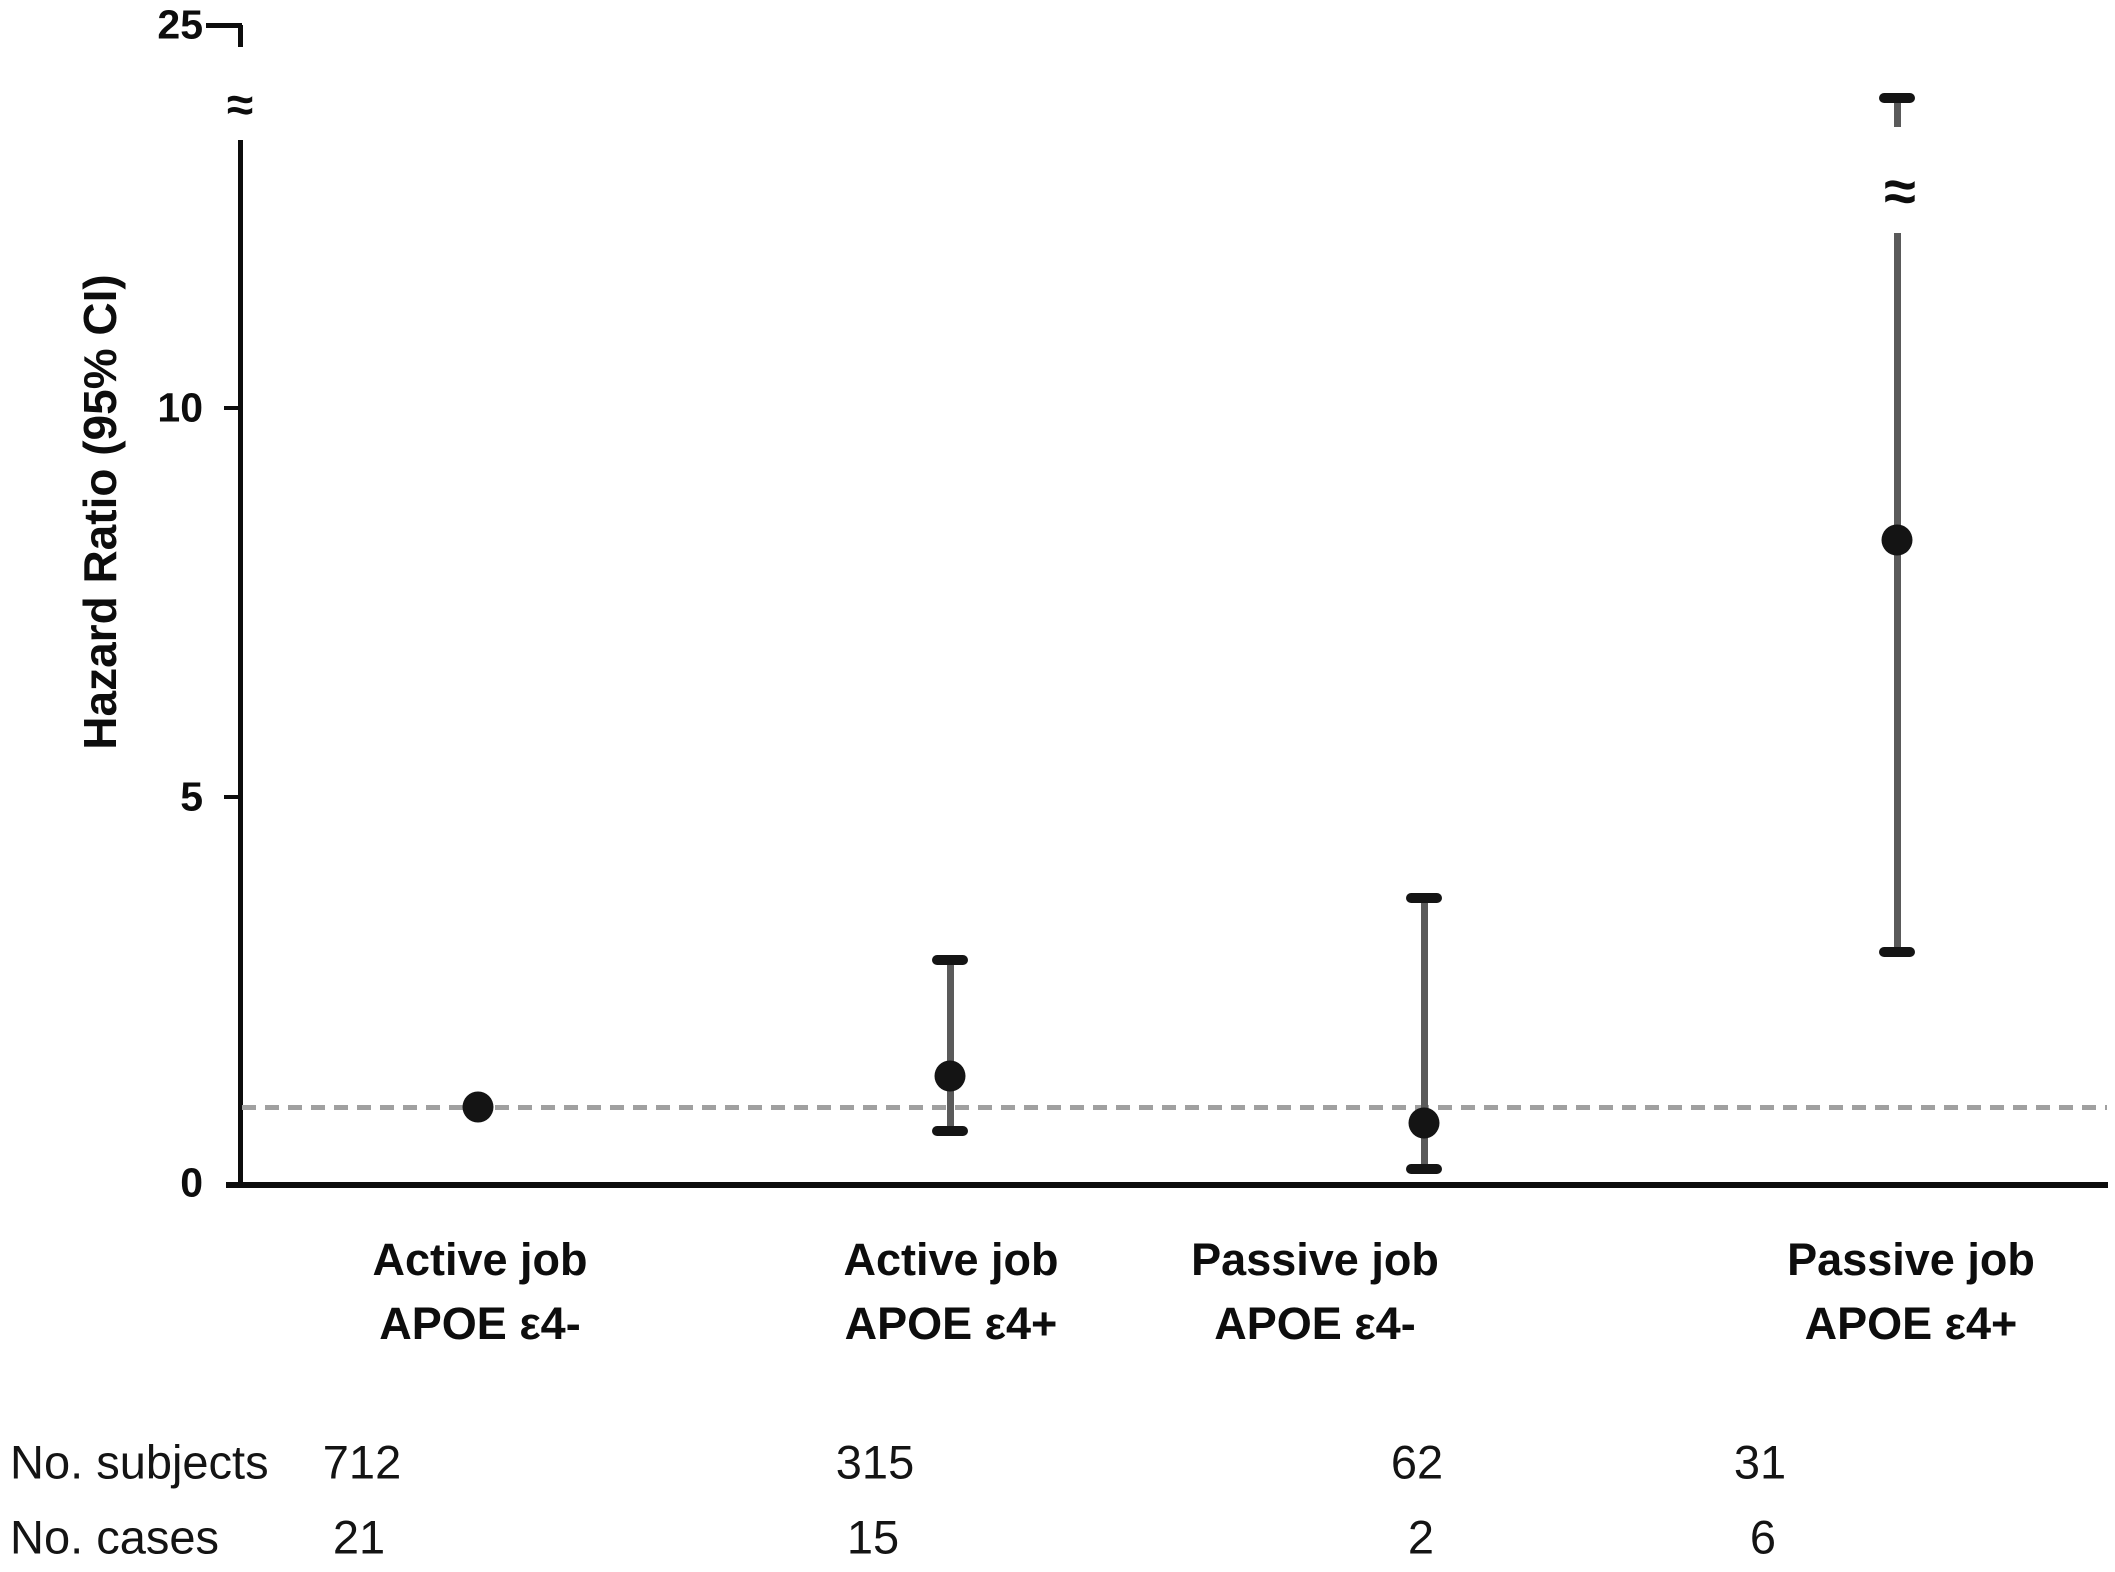 The width and height of the screenshot is (2115, 1572). Describe the element at coordinates (1167, 1185) in the screenshot. I see `x-axis-line` at that location.